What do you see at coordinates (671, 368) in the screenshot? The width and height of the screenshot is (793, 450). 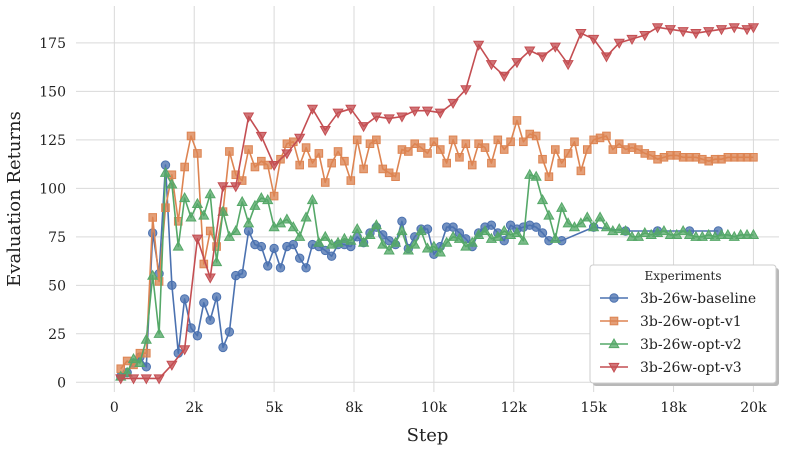 I see `legend-item-3b-26w-opt-v3: 3b-26w-opt-v3` at bounding box center [671, 368].